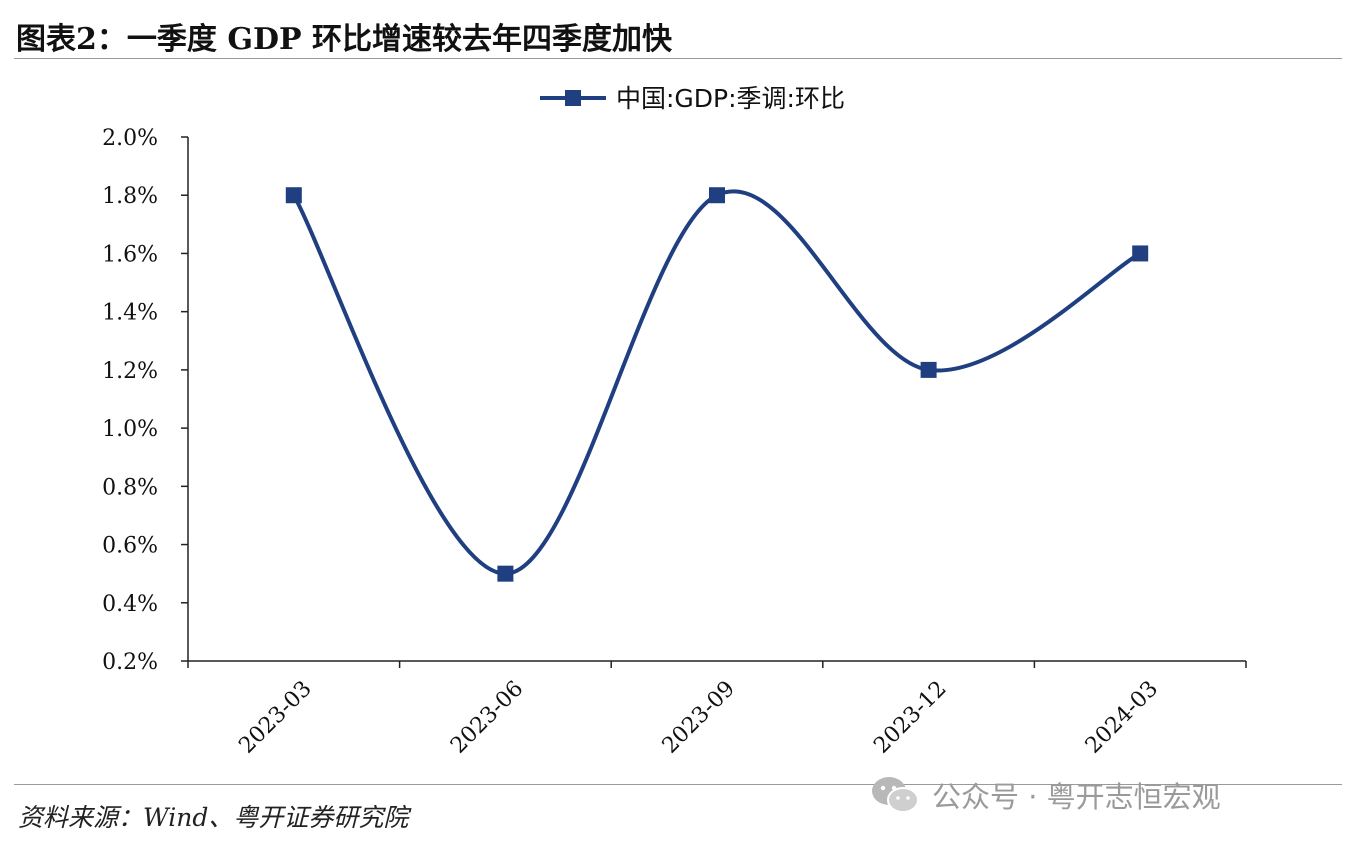 The width and height of the screenshot is (1366, 844). What do you see at coordinates (730, 98) in the screenshot?
I see `legend-label: 中国:GDP:季调:环比` at bounding box center [730, 98].